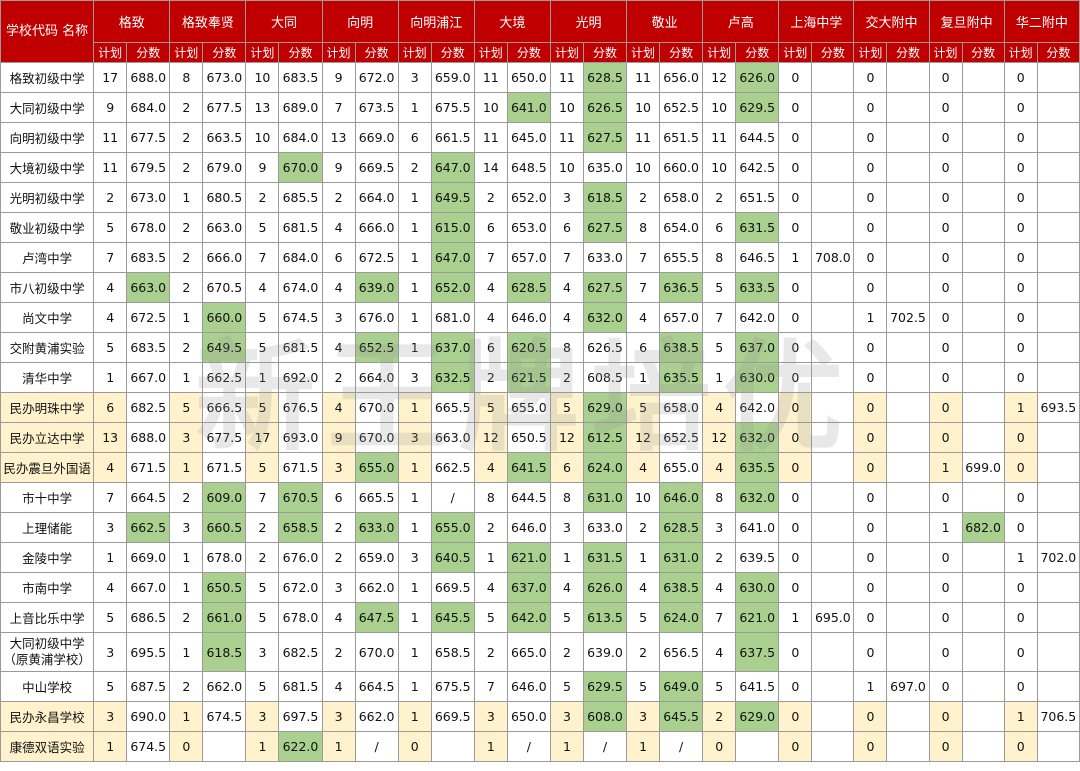  Describe the element at coordinates (452, 287) in the screenshot. I see `score-cell: 652.0` at that location.